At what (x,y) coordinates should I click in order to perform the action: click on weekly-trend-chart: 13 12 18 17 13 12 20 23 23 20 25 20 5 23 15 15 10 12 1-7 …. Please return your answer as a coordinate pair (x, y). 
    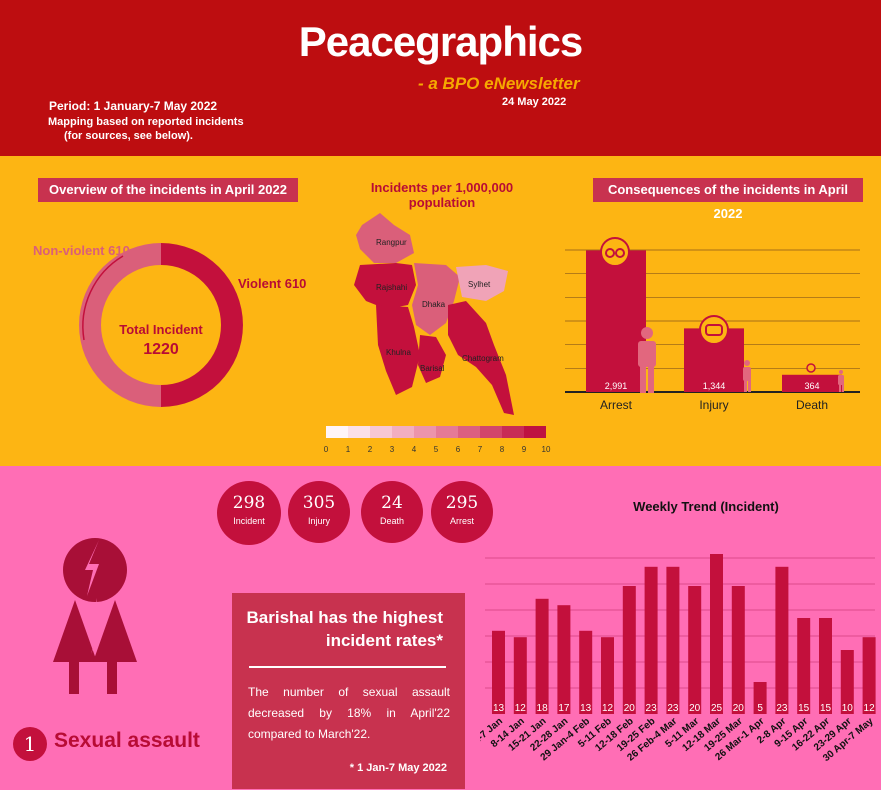
    Looking at the image, I should click on (678, 659).